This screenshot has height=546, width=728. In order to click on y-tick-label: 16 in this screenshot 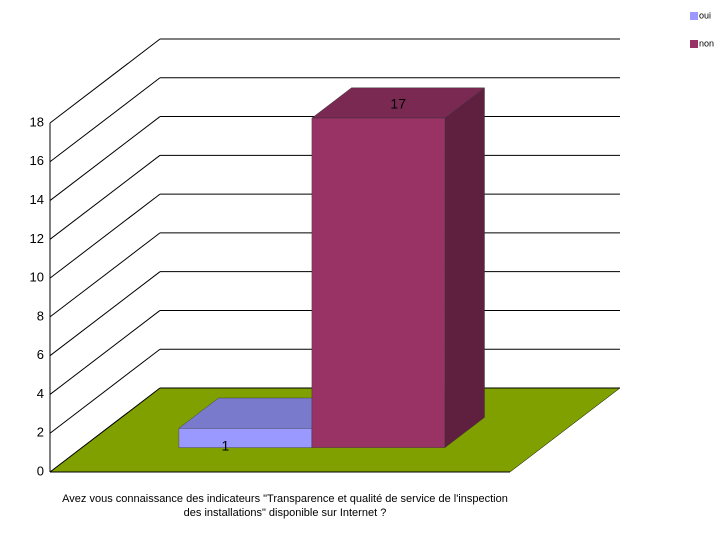, I will do `click(37, 160)`.